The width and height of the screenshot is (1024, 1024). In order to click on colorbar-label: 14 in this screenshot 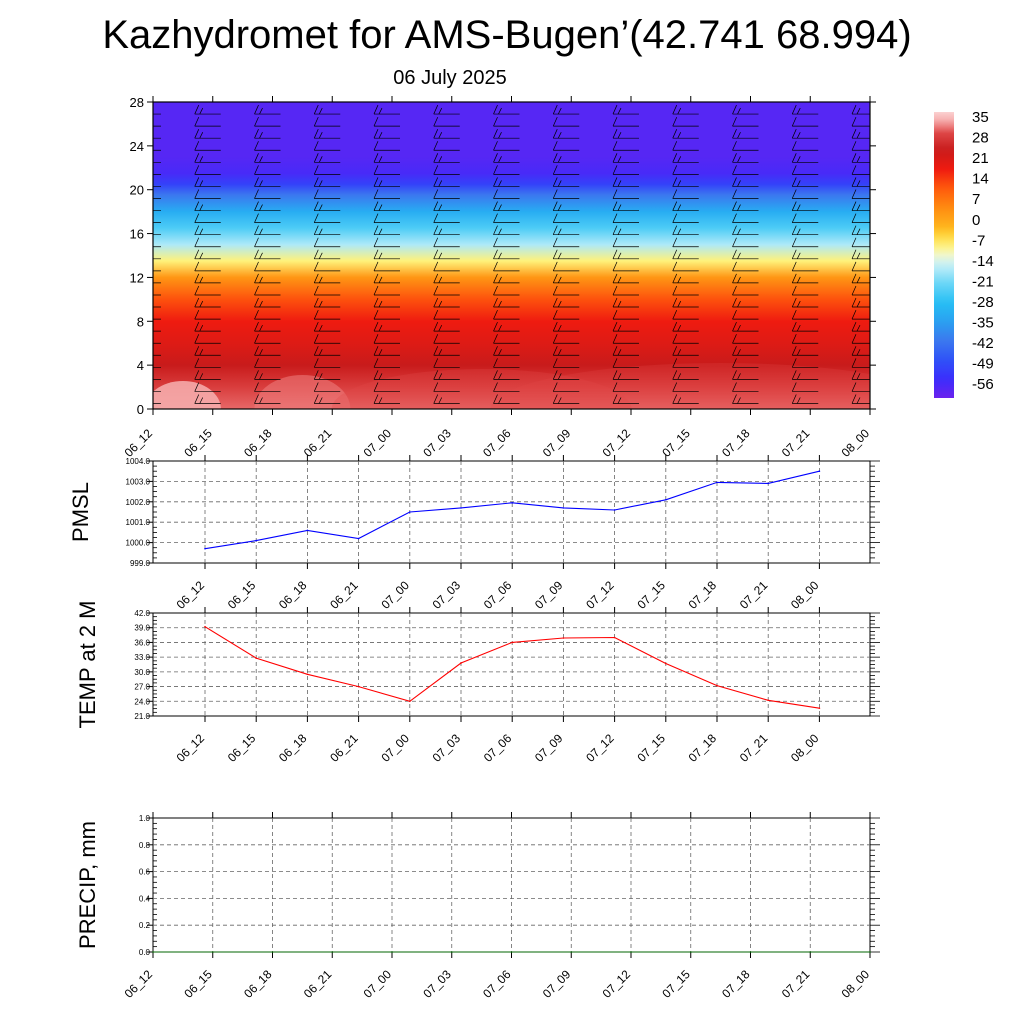, I will do `click(980, 179)`.